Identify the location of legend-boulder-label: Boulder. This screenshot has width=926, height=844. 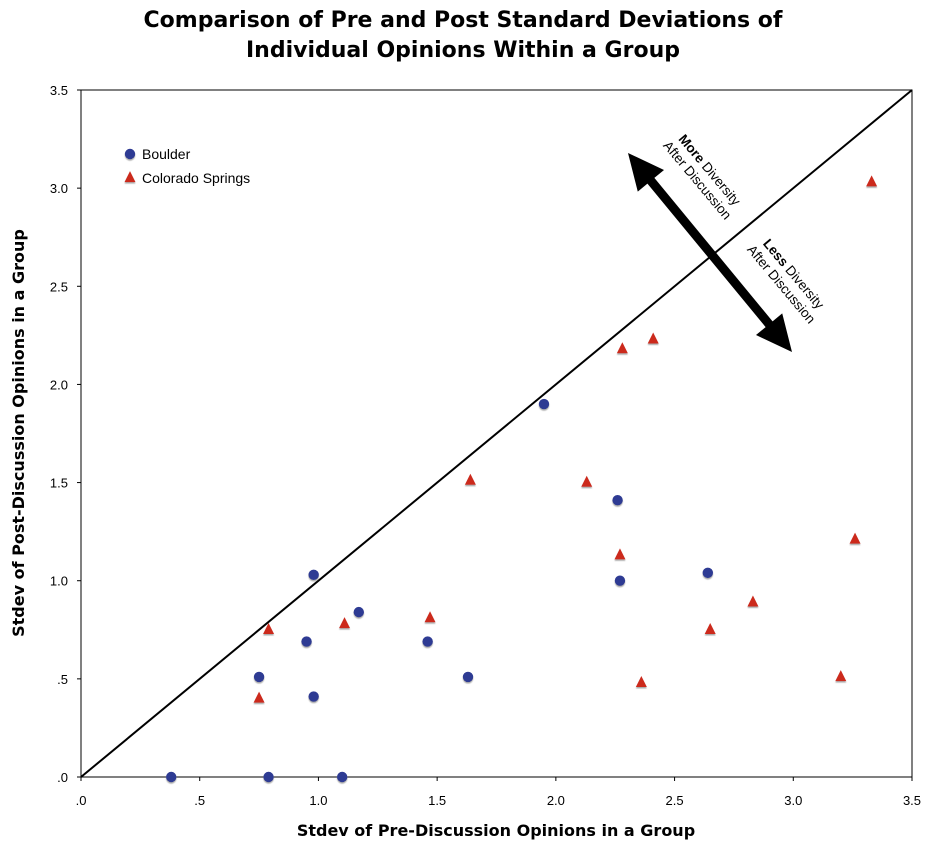
(166, 154).